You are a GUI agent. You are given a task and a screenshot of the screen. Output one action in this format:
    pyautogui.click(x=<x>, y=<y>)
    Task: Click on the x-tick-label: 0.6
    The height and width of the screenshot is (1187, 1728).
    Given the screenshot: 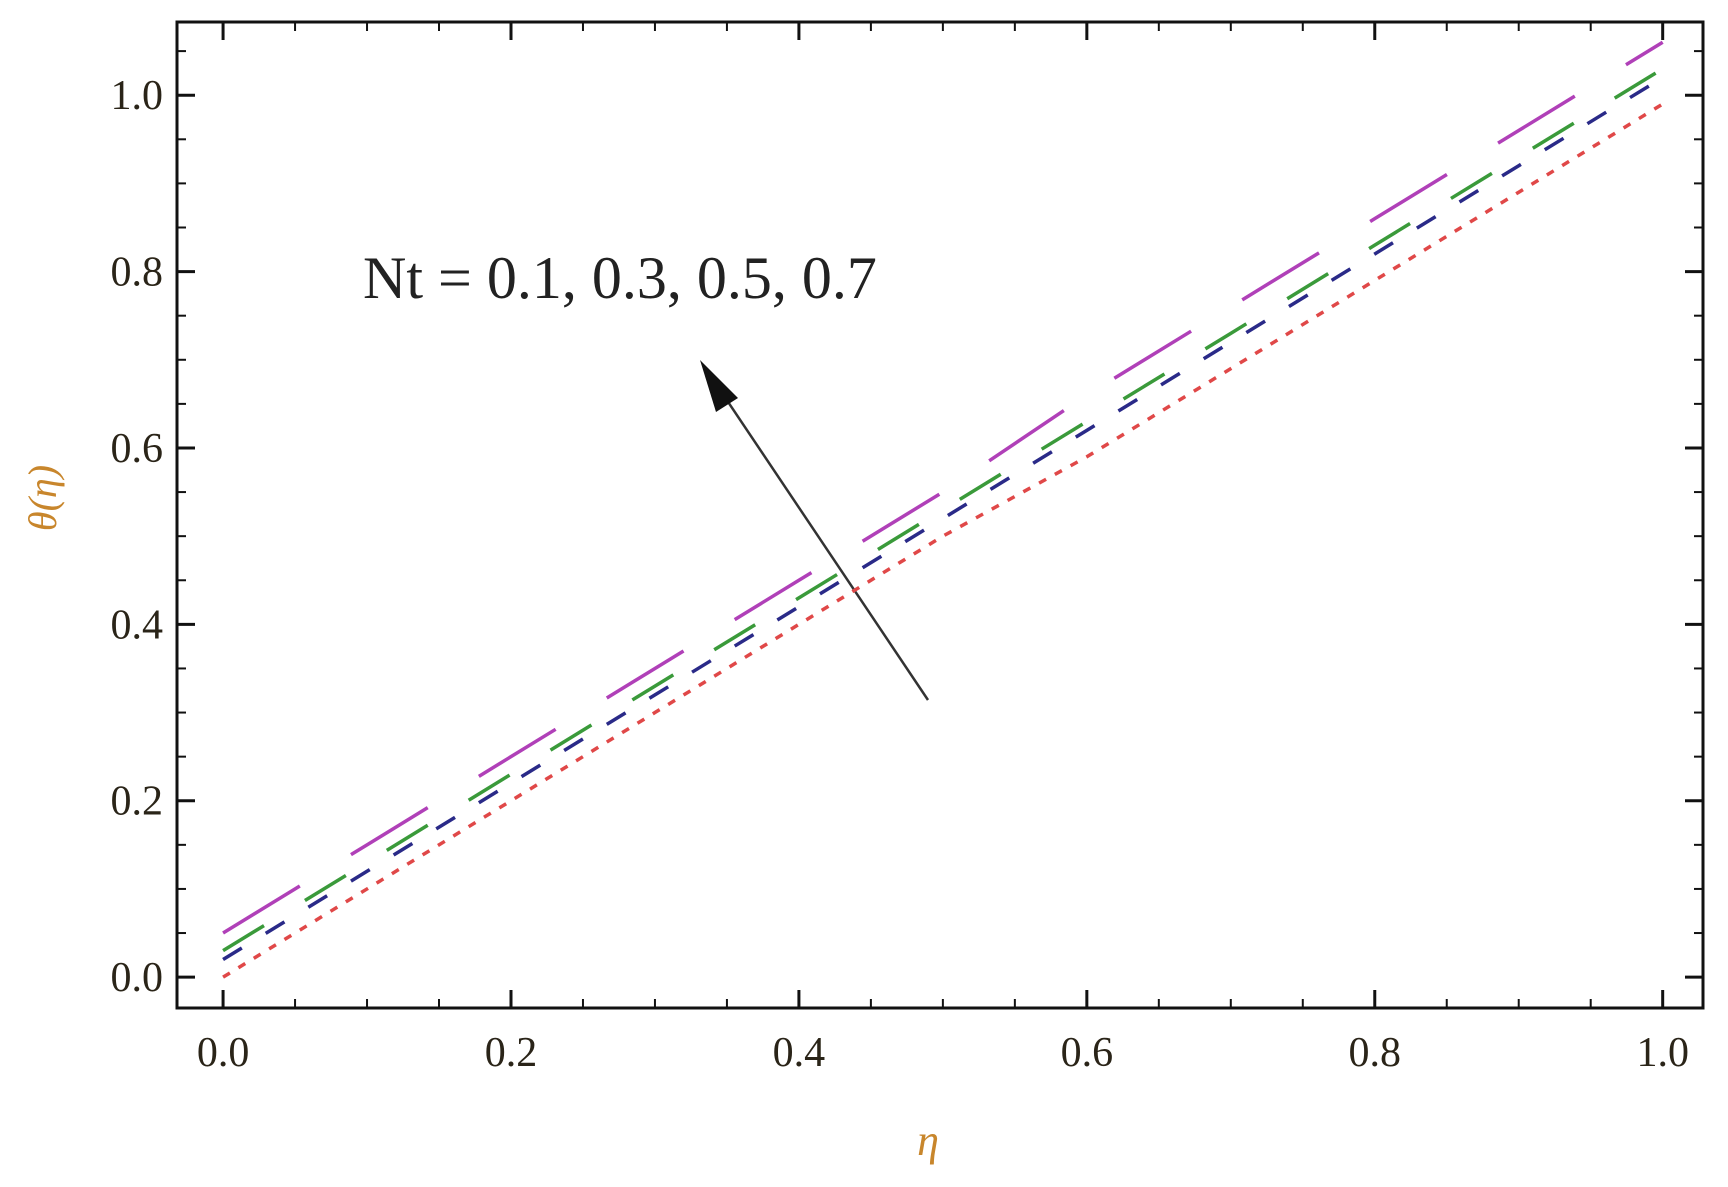 What is the action you would take?
    pyautogui.click(x=1087, y=1053)
    